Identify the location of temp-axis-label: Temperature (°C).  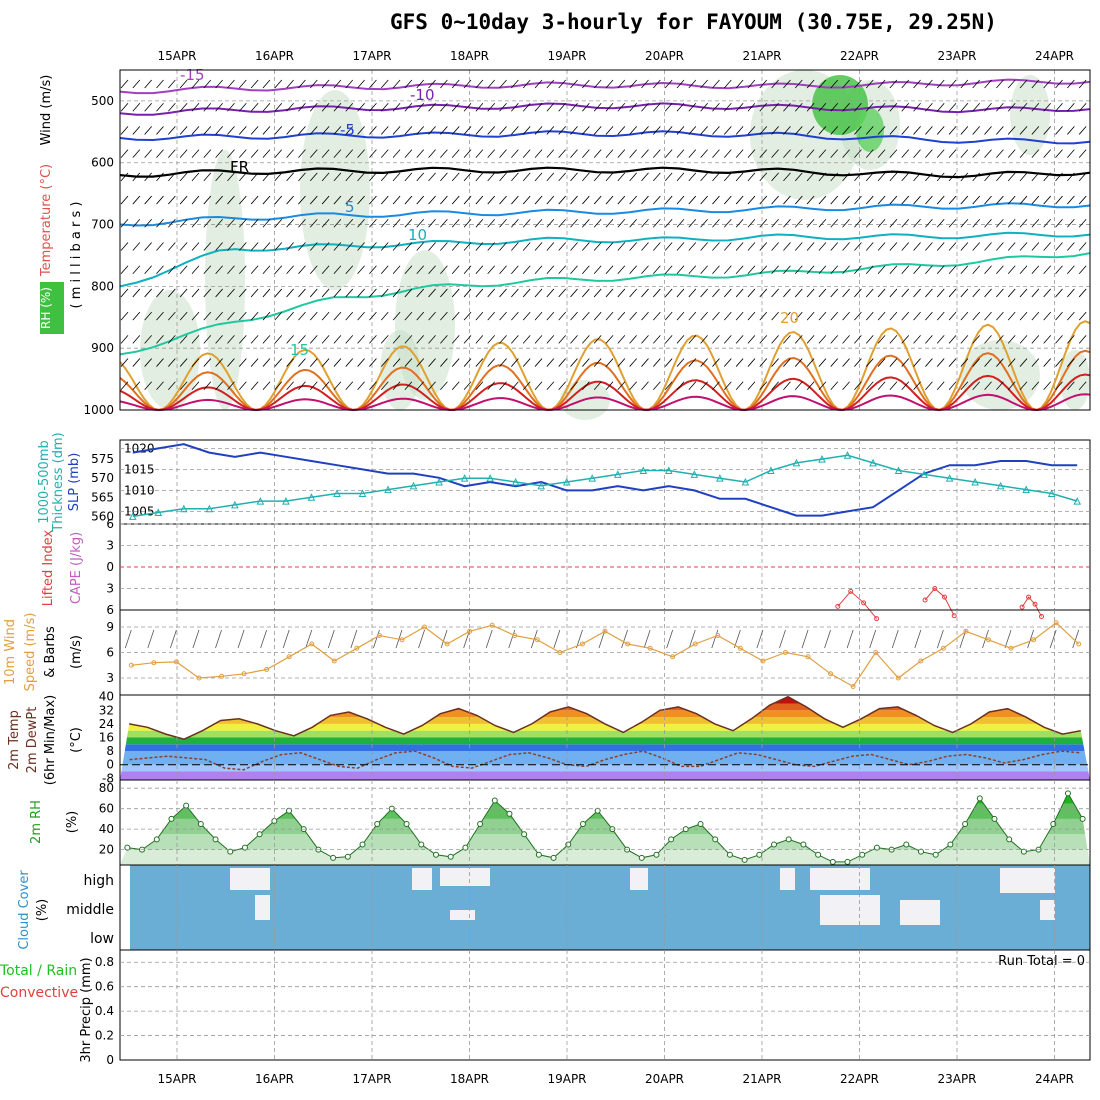
(46, 220).